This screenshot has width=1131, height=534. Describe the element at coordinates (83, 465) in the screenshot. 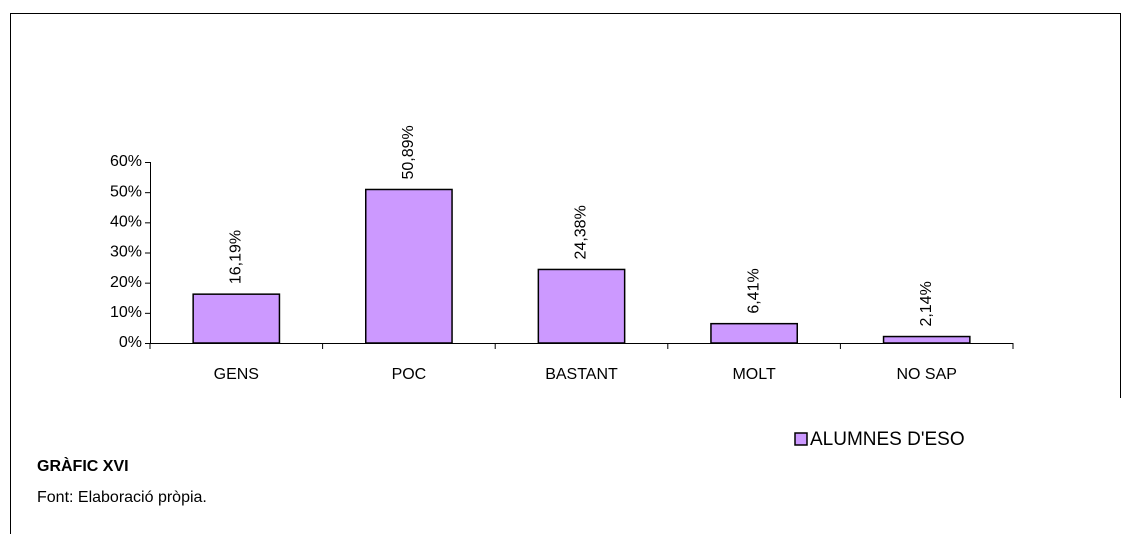

I see `caption: GRÀFIC XVI` at that location.